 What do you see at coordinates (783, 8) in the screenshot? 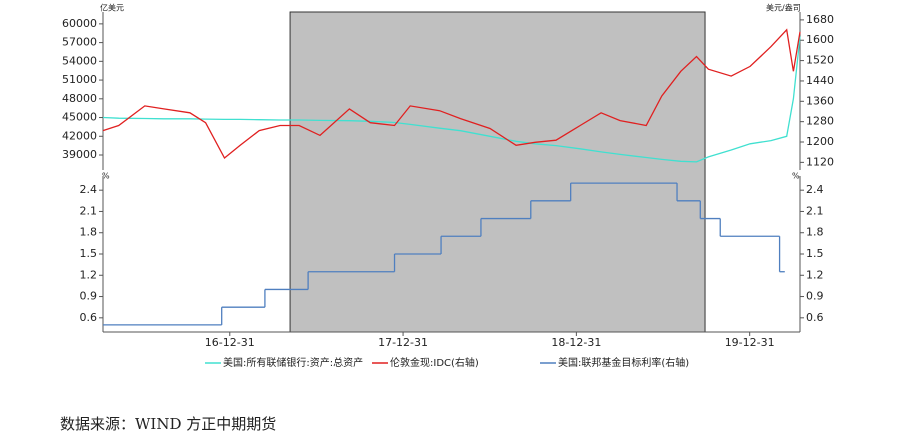
I see `y2-unit: 美元/盎司` at bounding box center [783, 8].